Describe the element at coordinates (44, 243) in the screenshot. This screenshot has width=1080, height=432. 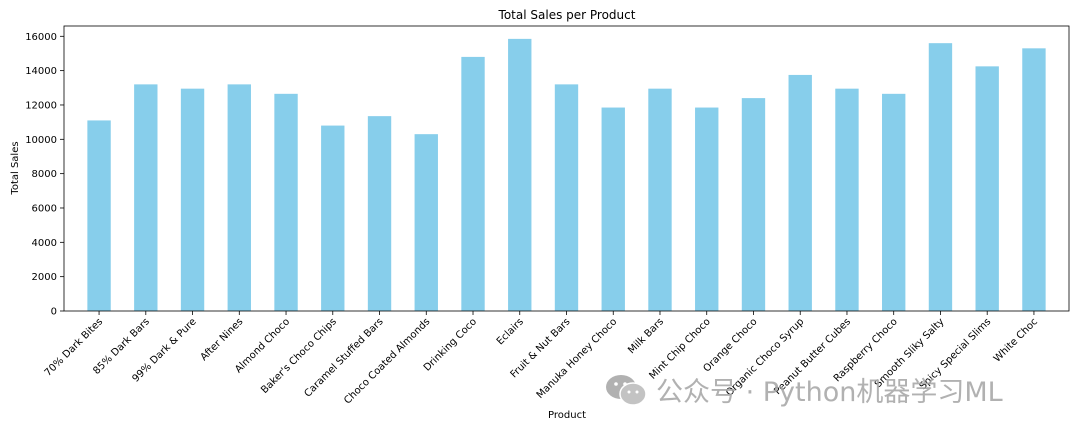
I see `y-tick-label: 4000` at that location.